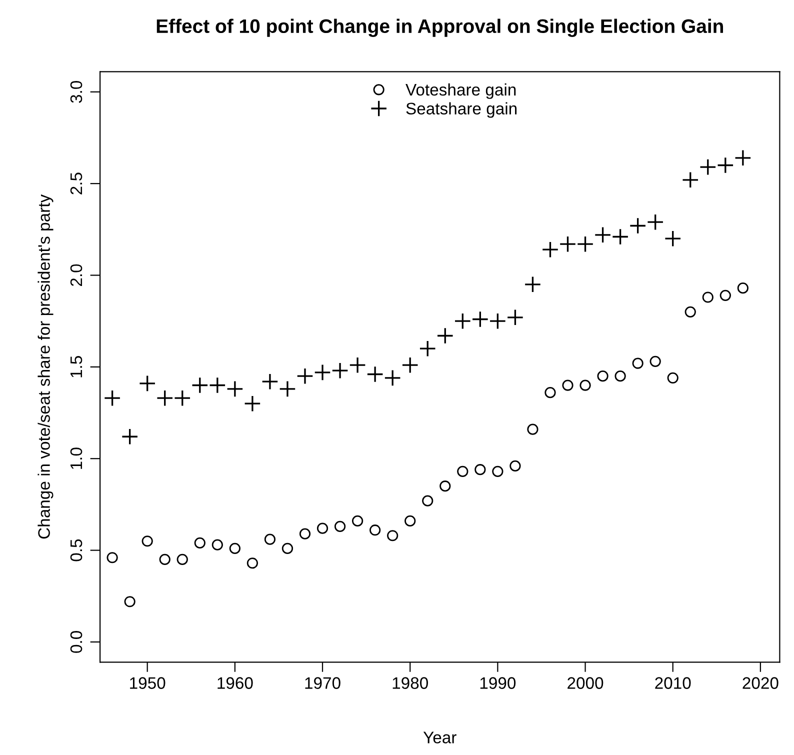 Image resolution: width=794 pixels, height=755 pixels. I want to click on x-tick-label: 1960, so click(235, 683).